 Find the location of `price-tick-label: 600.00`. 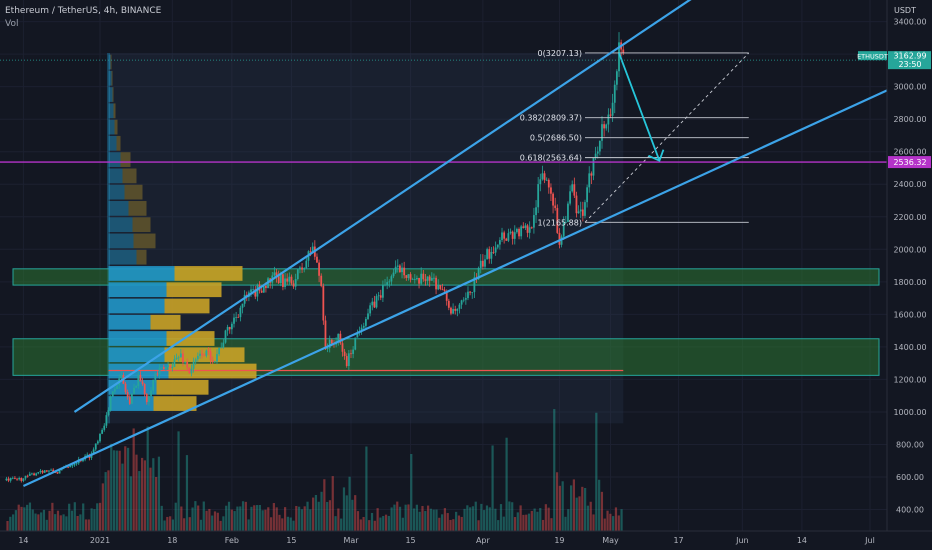

price-tick-label: 600.00 is located at coordinates (910, 477).